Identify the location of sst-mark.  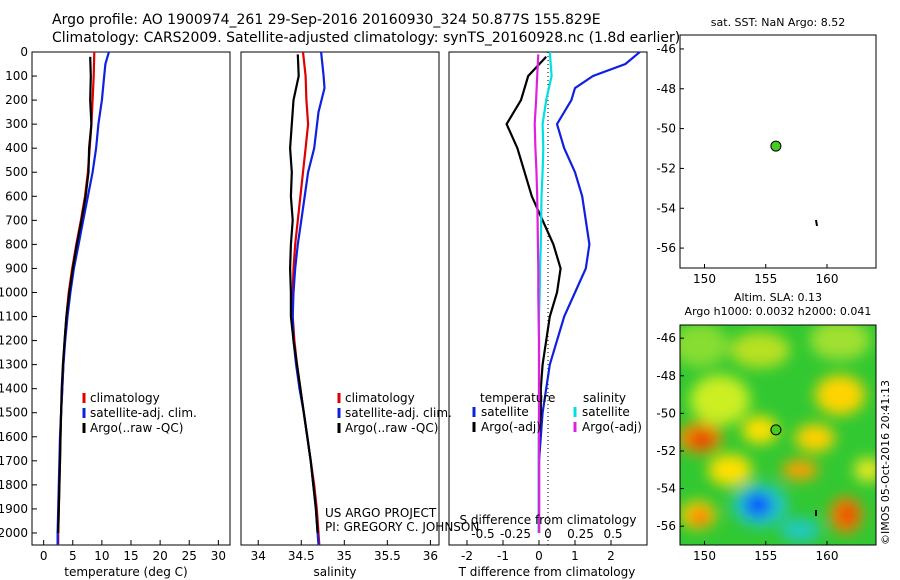
(816, 223).